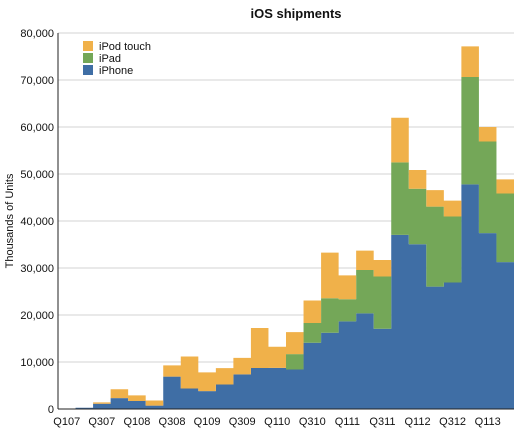 This screenshot has height=428, width=523. Describe the element at coordinates (125, 47) in the screenshot. I see `legend-label: iPod touch` at that location.